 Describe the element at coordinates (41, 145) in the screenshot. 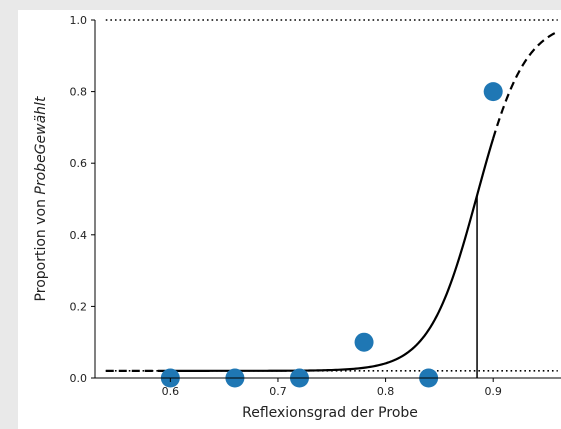

I see `y-axis-label-emphasis: ProbeGewählt` at that location.